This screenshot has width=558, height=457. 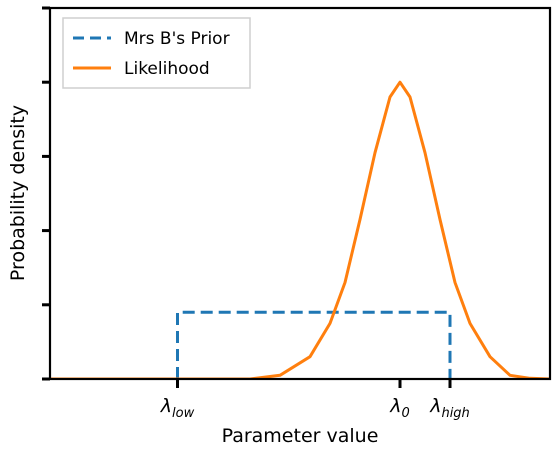 I want to click on x-tick-label: λhigh, so click(x=449, y=408).